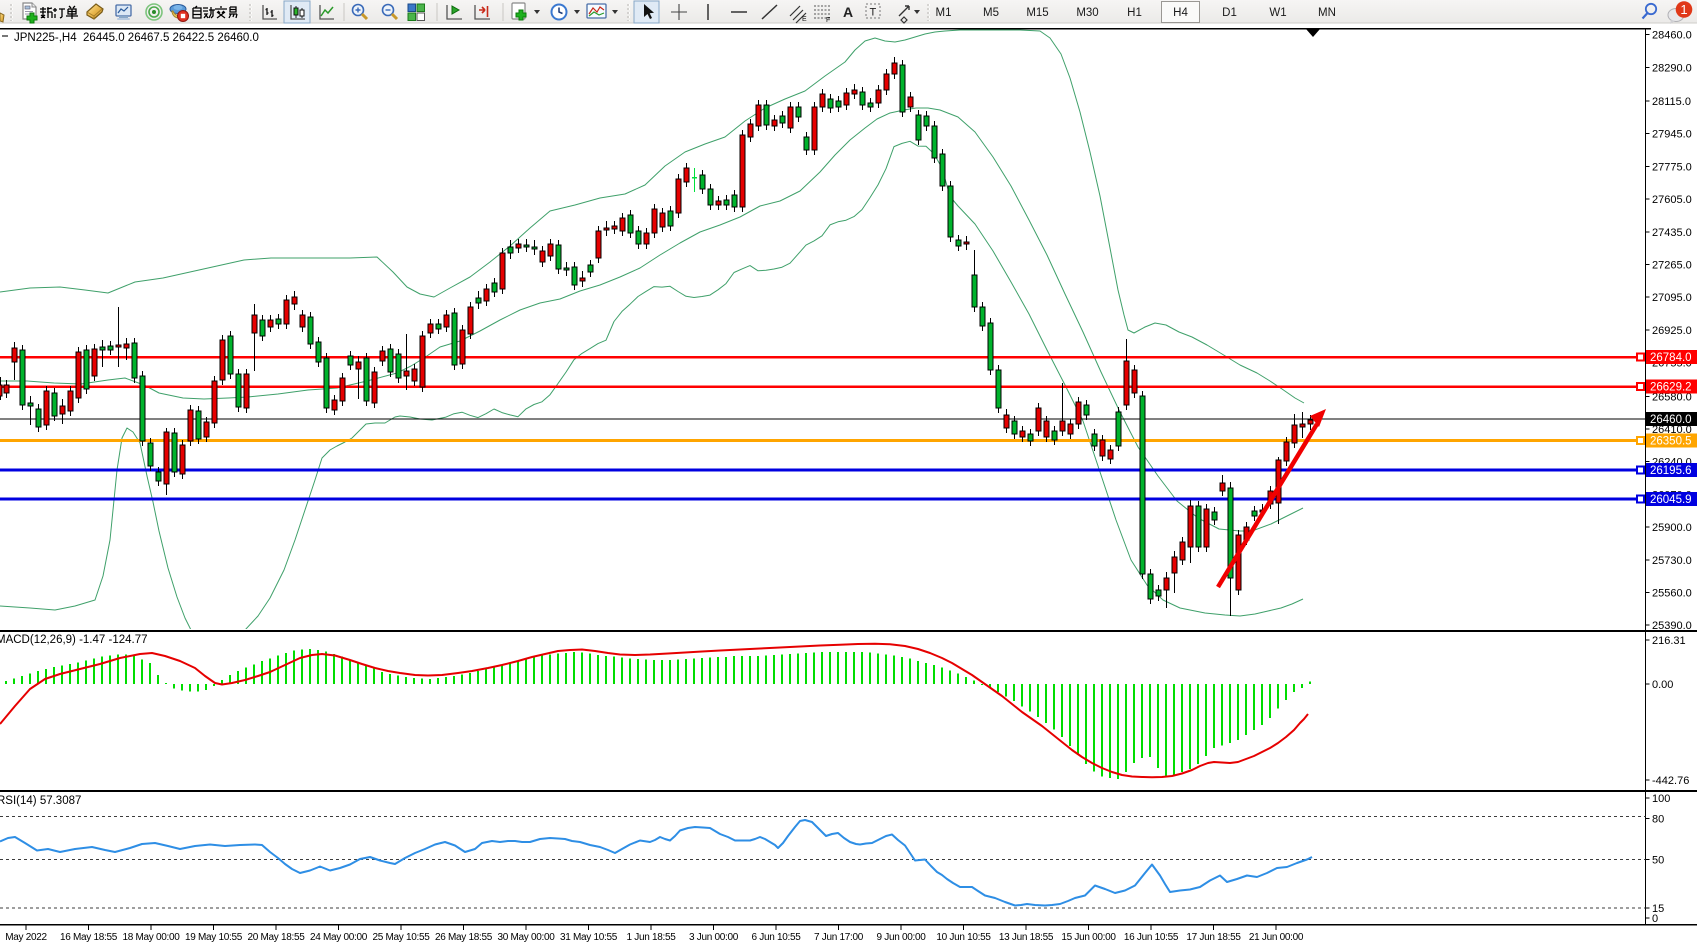 This screenshot has width=1697, height=944. What do you see at coordinates (1671, 420) in the screenshot?
I see `svg-text: 26460.0` at bounding box center [1671, 420].